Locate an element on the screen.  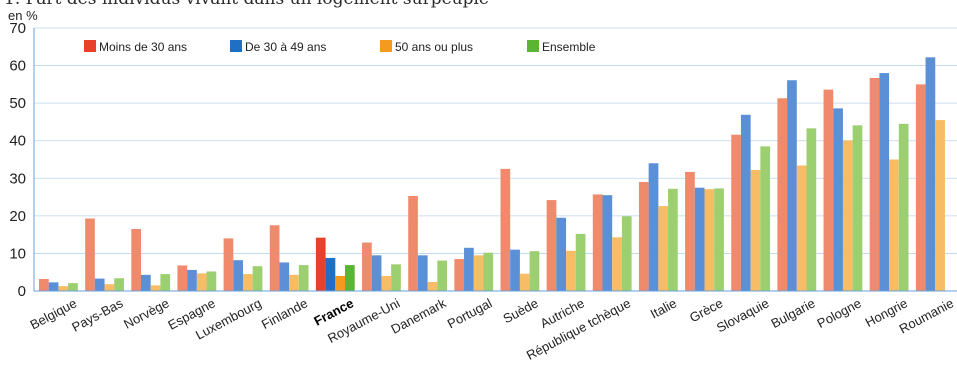
category-label: Finlande is located at coordinates (284, 313).